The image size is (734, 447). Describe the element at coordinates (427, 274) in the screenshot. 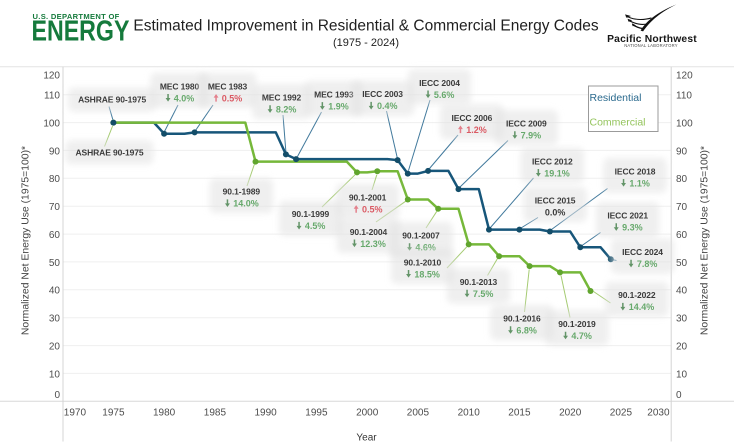

I see `svg-text: 18.5%` at that location.